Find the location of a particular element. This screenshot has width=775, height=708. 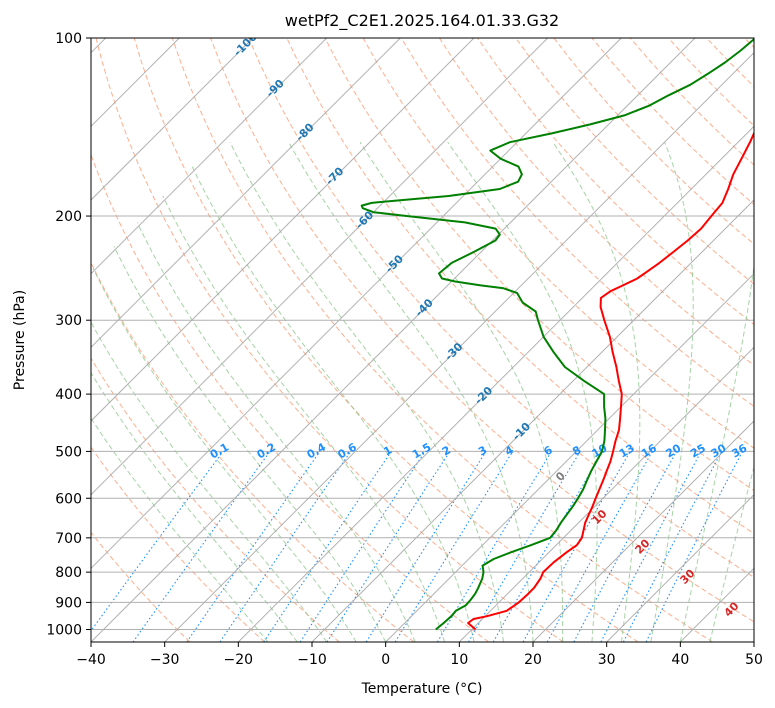

y-tick-label: 600 is located at coordinates (68, 499).